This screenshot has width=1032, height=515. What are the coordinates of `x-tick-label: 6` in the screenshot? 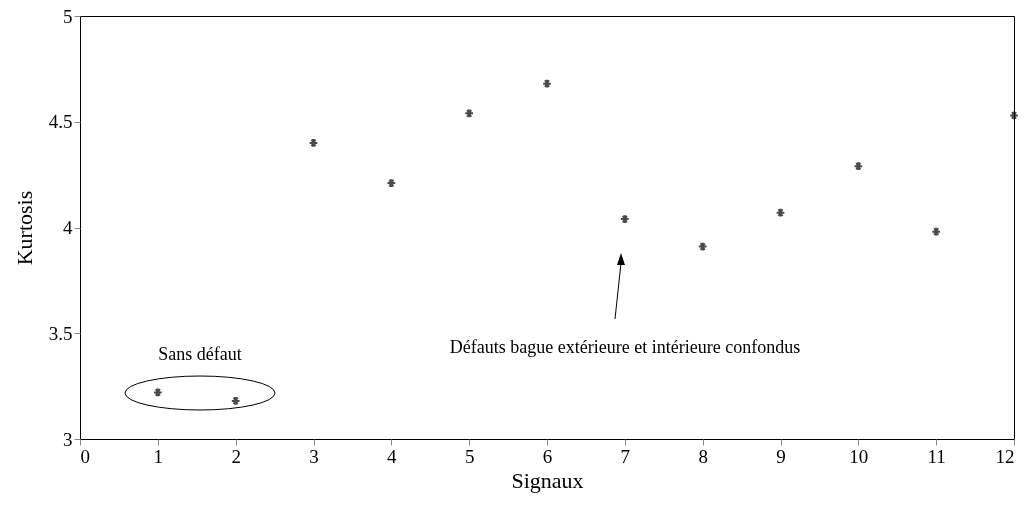 It's located at (547, 456).